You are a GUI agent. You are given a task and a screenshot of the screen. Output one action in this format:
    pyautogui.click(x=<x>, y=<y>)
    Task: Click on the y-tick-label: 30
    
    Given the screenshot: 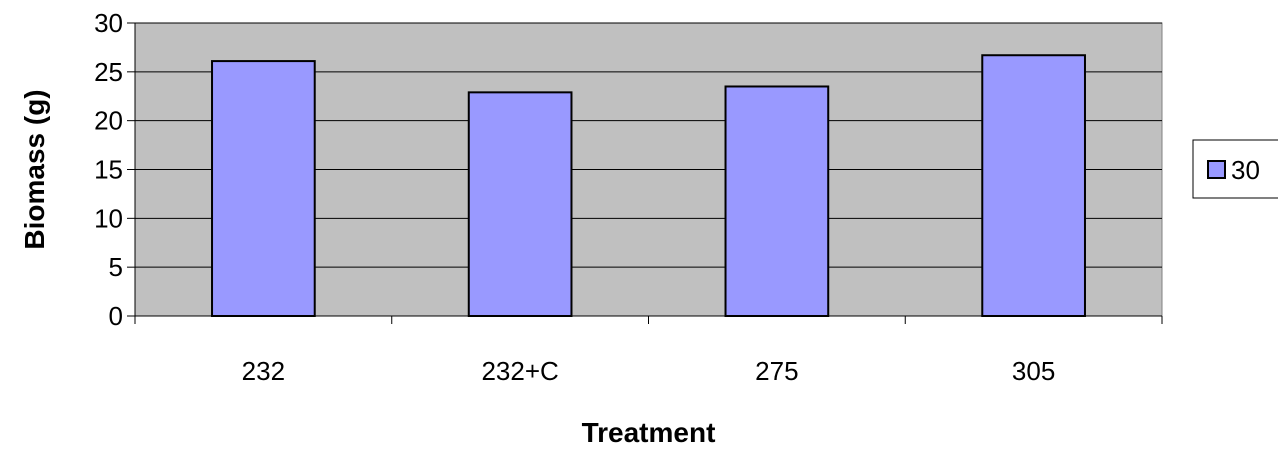 What is the action you would take?
    pyautogui.click(x=108, y=23)
    